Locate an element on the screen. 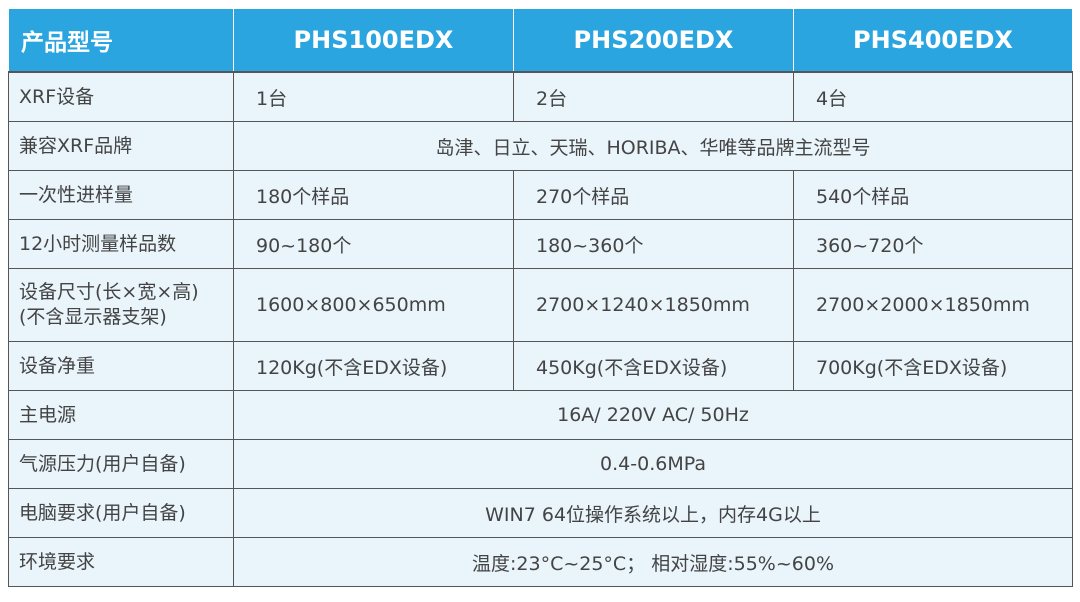 The image size is (1080, 602). table-row: 主电源 16A/ 220V AC/ 50Hz is located at coordinates (540, 415).